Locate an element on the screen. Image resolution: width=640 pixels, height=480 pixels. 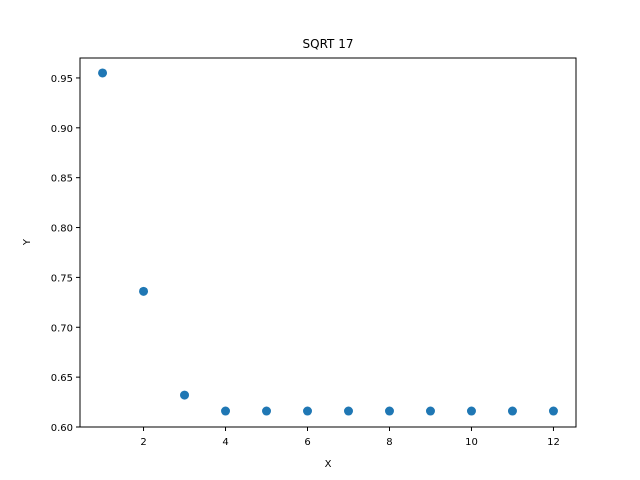
y-tick-label: 0.75 is located at coordinates (62, 278).